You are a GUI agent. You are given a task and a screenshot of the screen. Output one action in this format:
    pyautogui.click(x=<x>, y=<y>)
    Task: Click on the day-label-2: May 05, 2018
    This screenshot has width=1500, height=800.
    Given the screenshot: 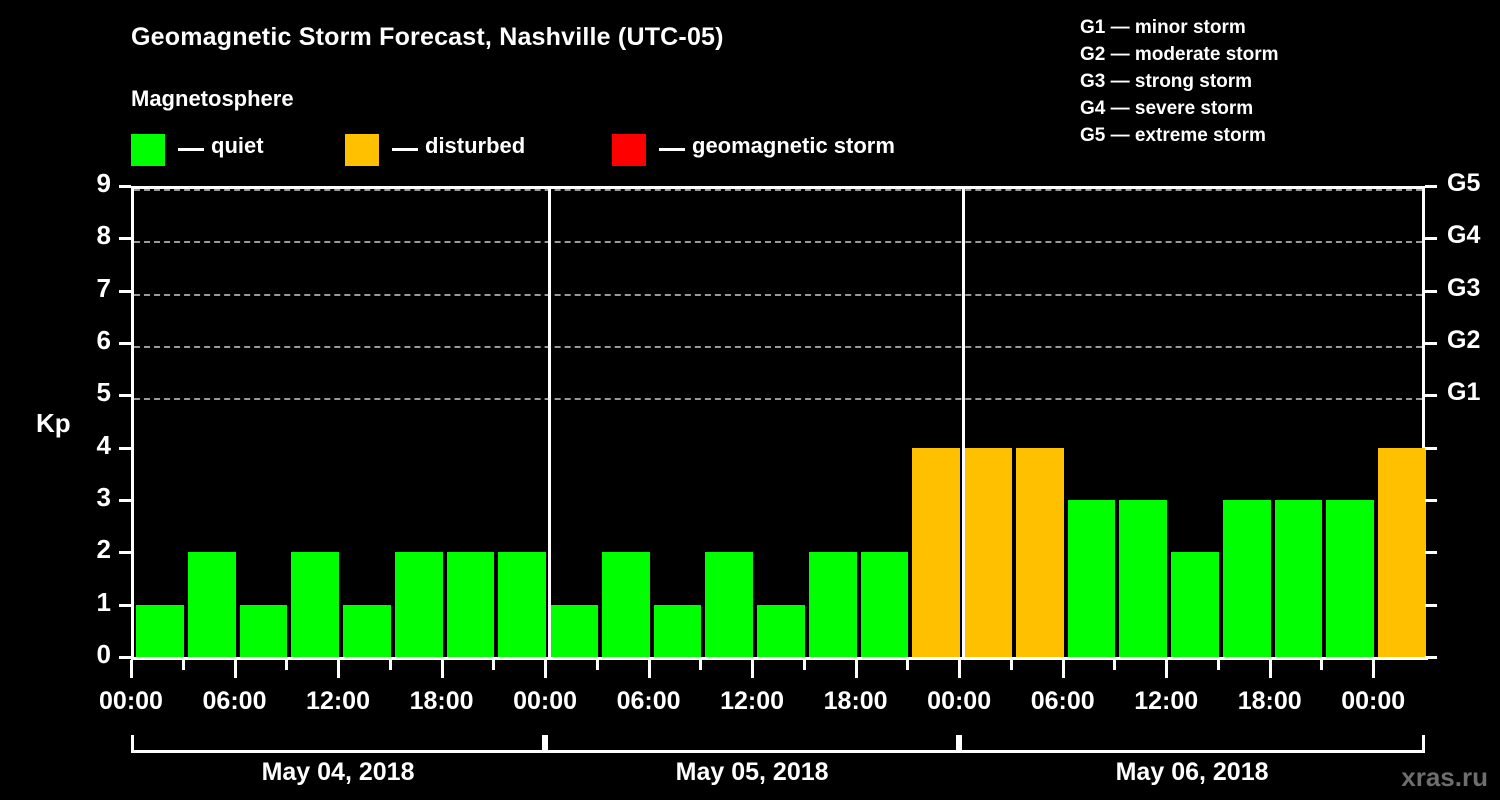 What is the action you would take?
    pyautogui.click(x=752, y=772)
    